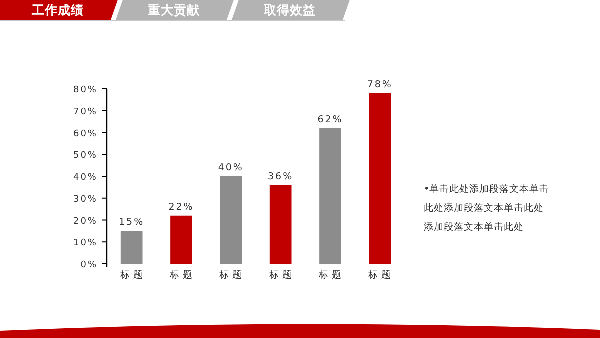 This screenshot has width=600, height=338. I want to click on y-tick-label: 20%, so click(85, 221).